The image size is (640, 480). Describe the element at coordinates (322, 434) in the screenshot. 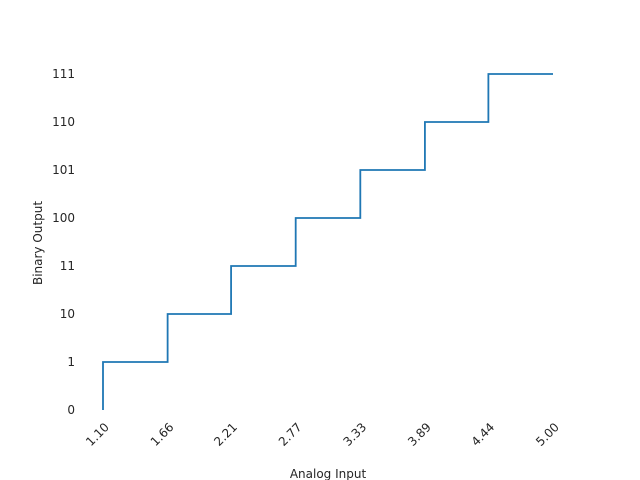

I see `x-axis-ticks: 1.10 1.66 2.21 2.77 3.33 3.89 4.44 5.00` at that location.